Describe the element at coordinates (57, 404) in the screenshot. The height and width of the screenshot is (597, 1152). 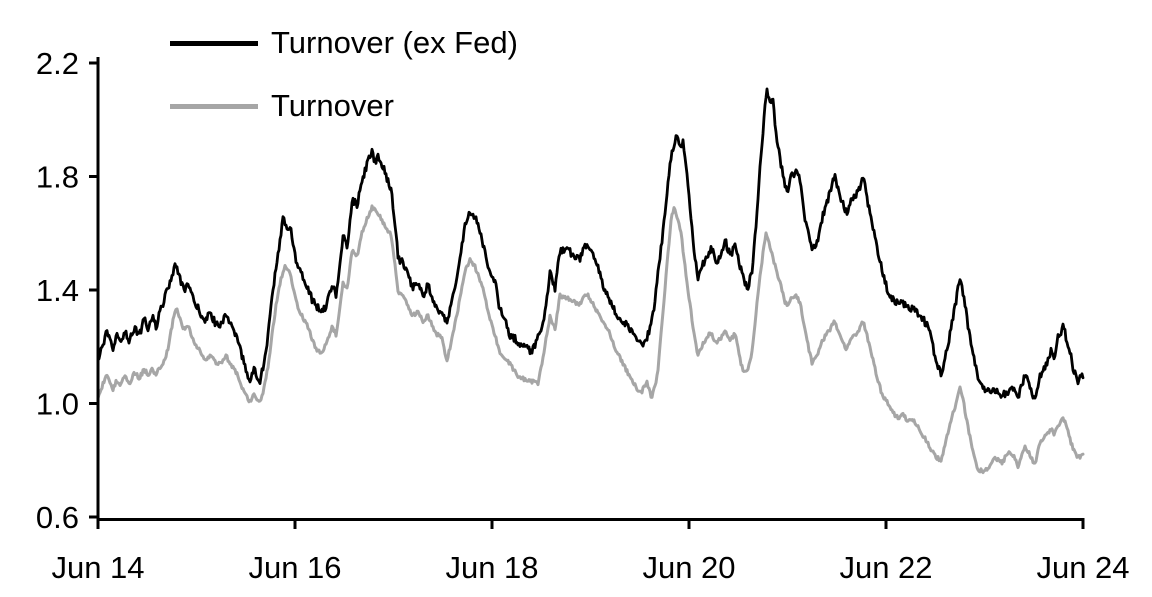
I see `y-tick-label: 1.0` at that location.